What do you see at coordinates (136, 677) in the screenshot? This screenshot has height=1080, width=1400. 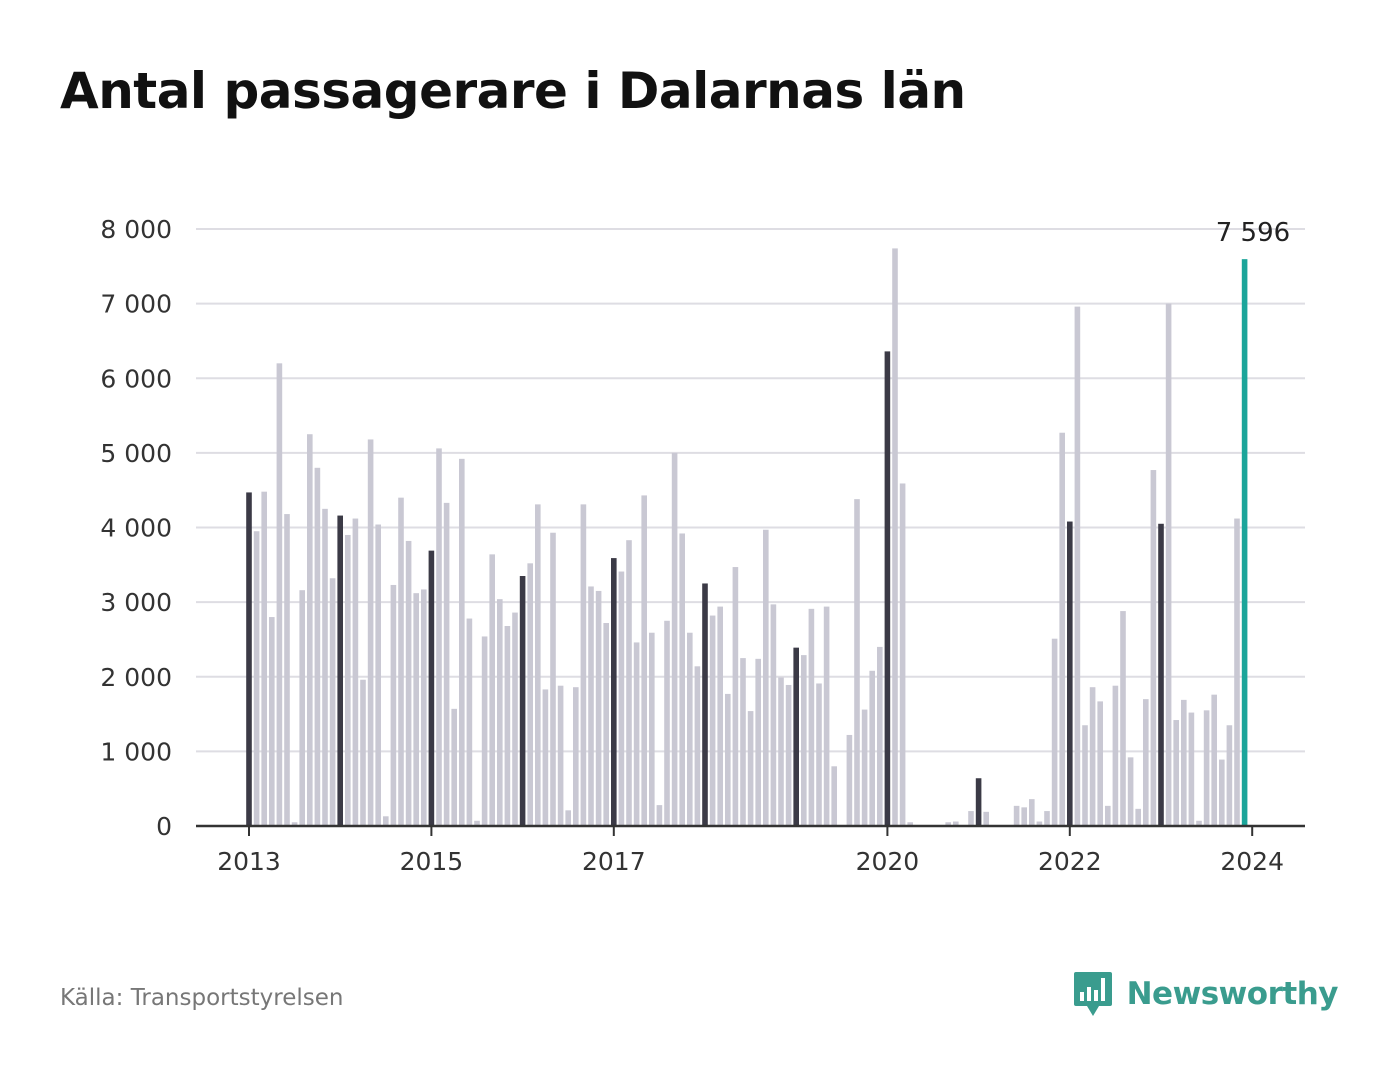 I see `y-tick-label: 2 000` at bounding box center [136, 677].